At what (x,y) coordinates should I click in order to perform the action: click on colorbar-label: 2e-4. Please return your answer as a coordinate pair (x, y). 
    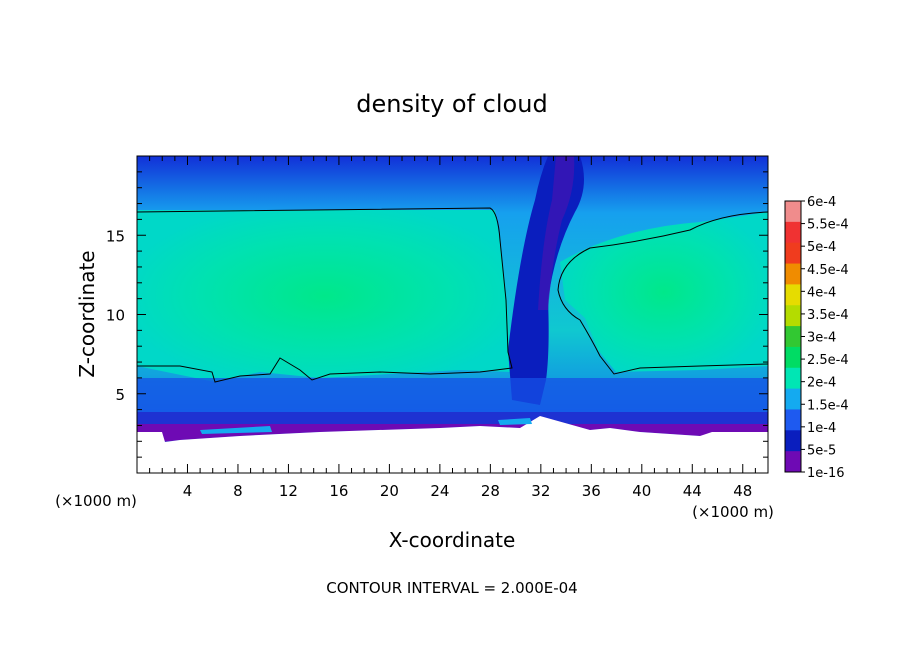
    Looking at the image, I should click on (821, 383).